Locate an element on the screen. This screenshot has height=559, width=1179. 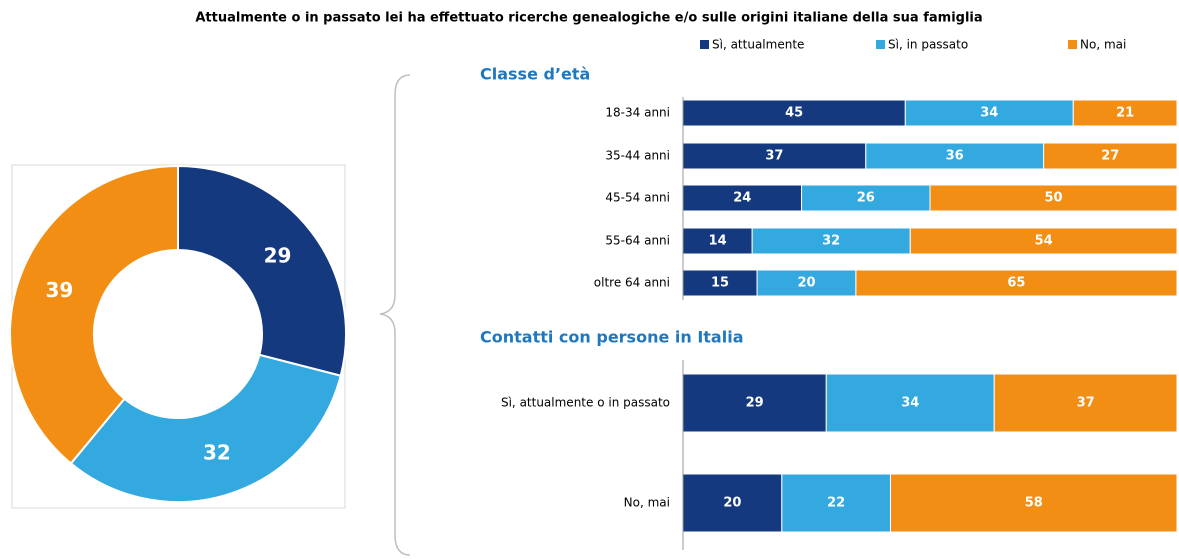
data-label: 36 is located at coordinates (955, 156).